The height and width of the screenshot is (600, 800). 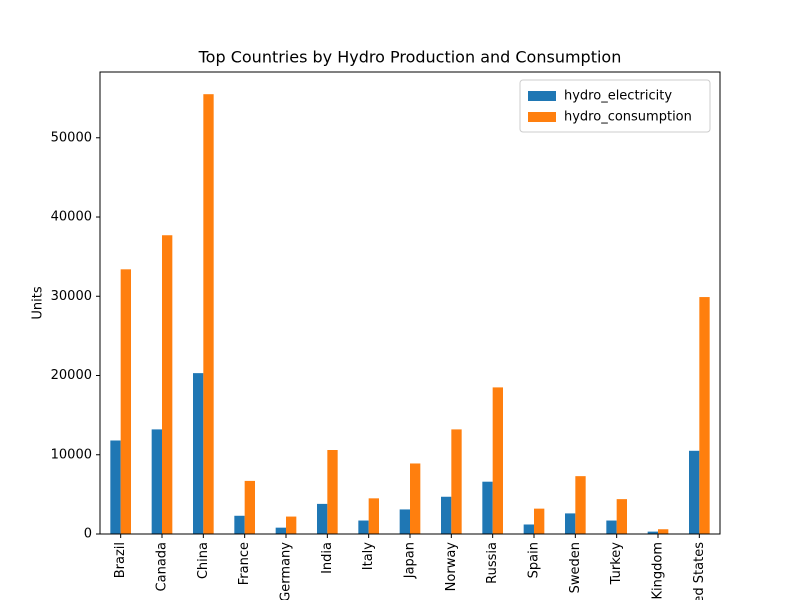 I want to click on y-tick-label: 40000, so click(x=71, y=217).